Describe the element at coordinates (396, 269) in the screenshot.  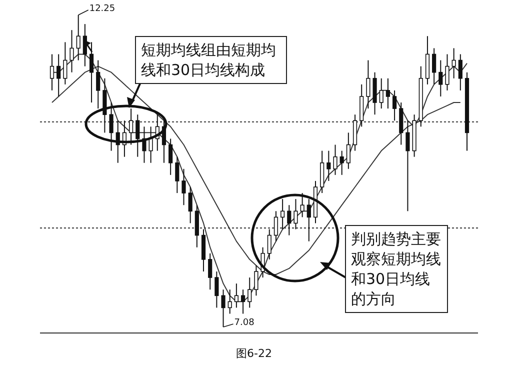
I see `annotation: 判别趋势主要观察短期均线和30日均线的方向` at that location.